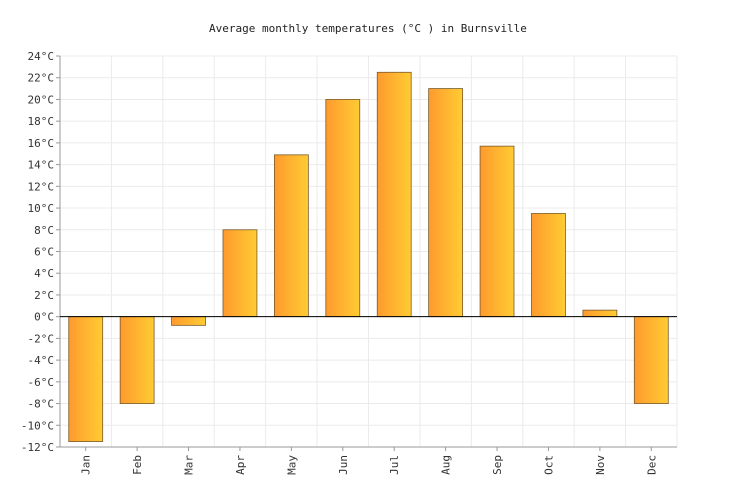  What do you see at coordinates (41, 143) in the screenshot?
I see `y-tick-label: 16°C` at bounding box center [41, 143].